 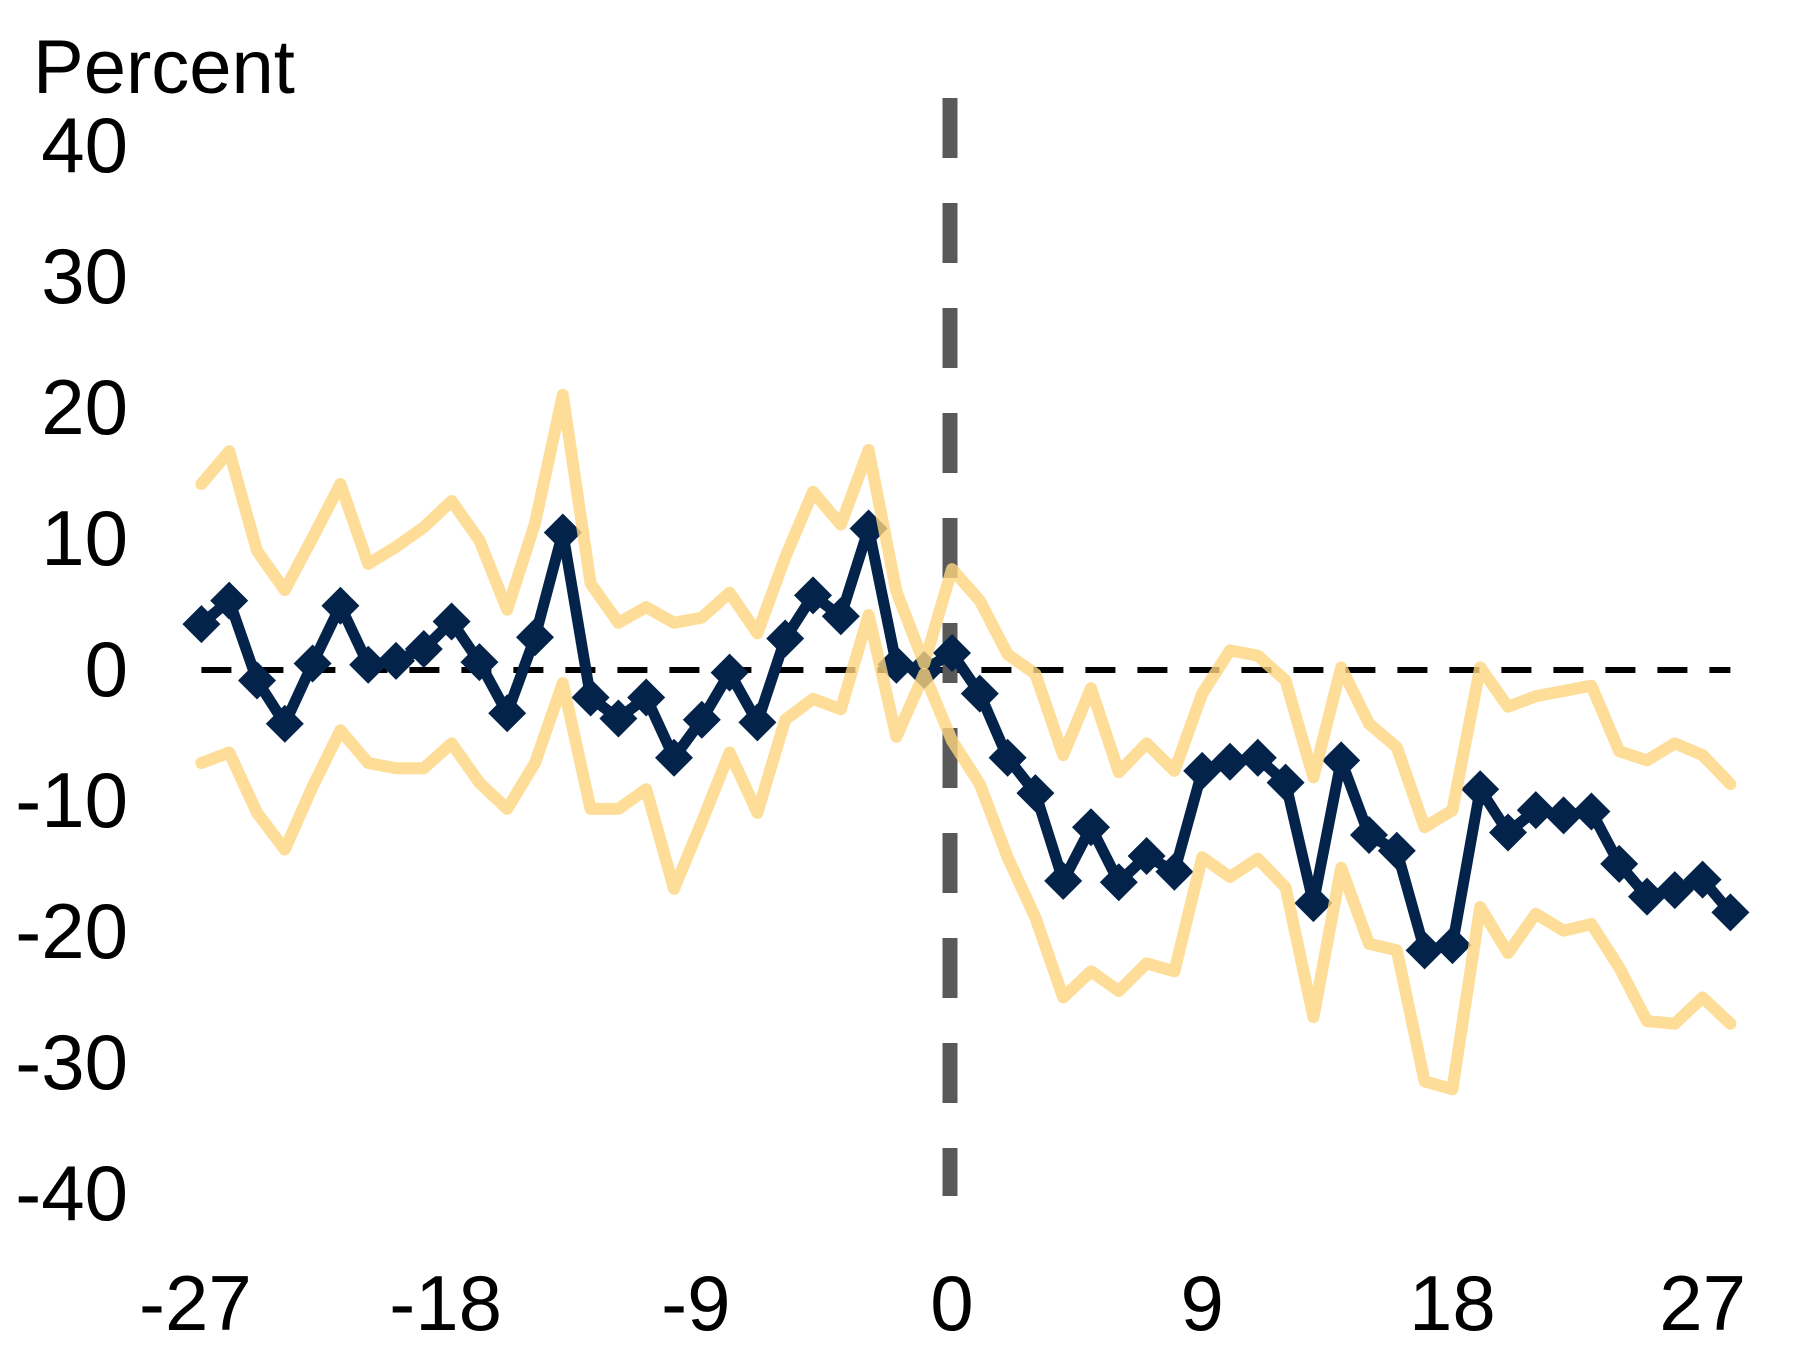 What do you see at coordinates (195, 1302) in the screenshot?
I see `x-tick-label: -27` at bounding box center [195, 1302].